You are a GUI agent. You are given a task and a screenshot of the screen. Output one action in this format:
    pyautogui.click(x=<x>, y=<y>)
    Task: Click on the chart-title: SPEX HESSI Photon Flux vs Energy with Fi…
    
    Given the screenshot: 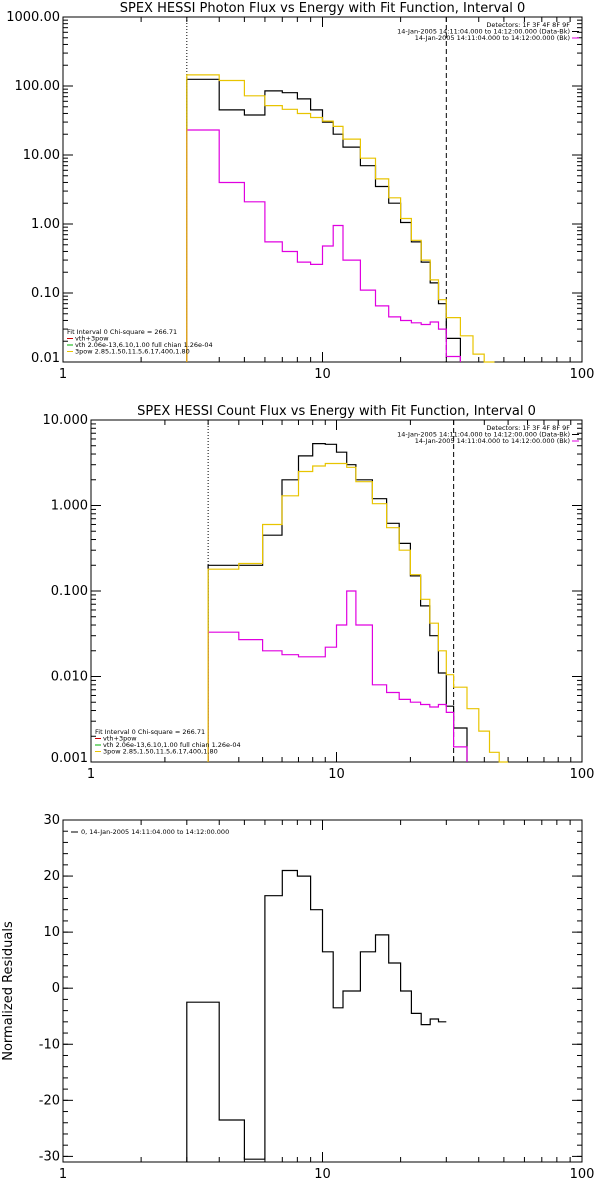 What is the action you would take?
    pyautogui.click(x=323, y=8)
    